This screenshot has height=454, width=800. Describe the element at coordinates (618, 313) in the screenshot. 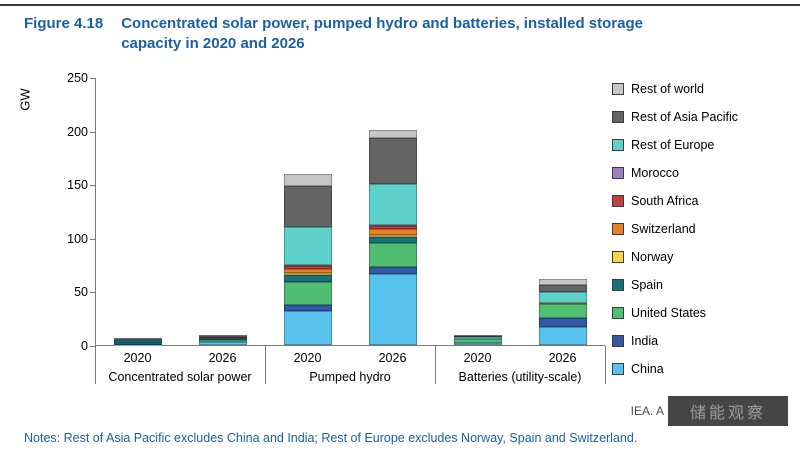

I see `legend-swatch-united-states` at that location.